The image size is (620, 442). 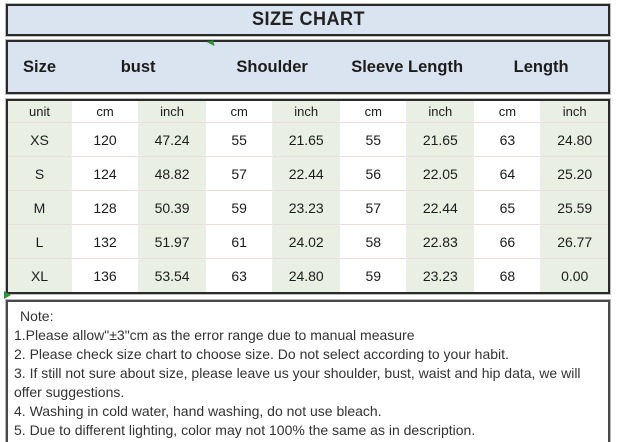 I want to click on header-cell-length: Length, so click(x=541, y=66).